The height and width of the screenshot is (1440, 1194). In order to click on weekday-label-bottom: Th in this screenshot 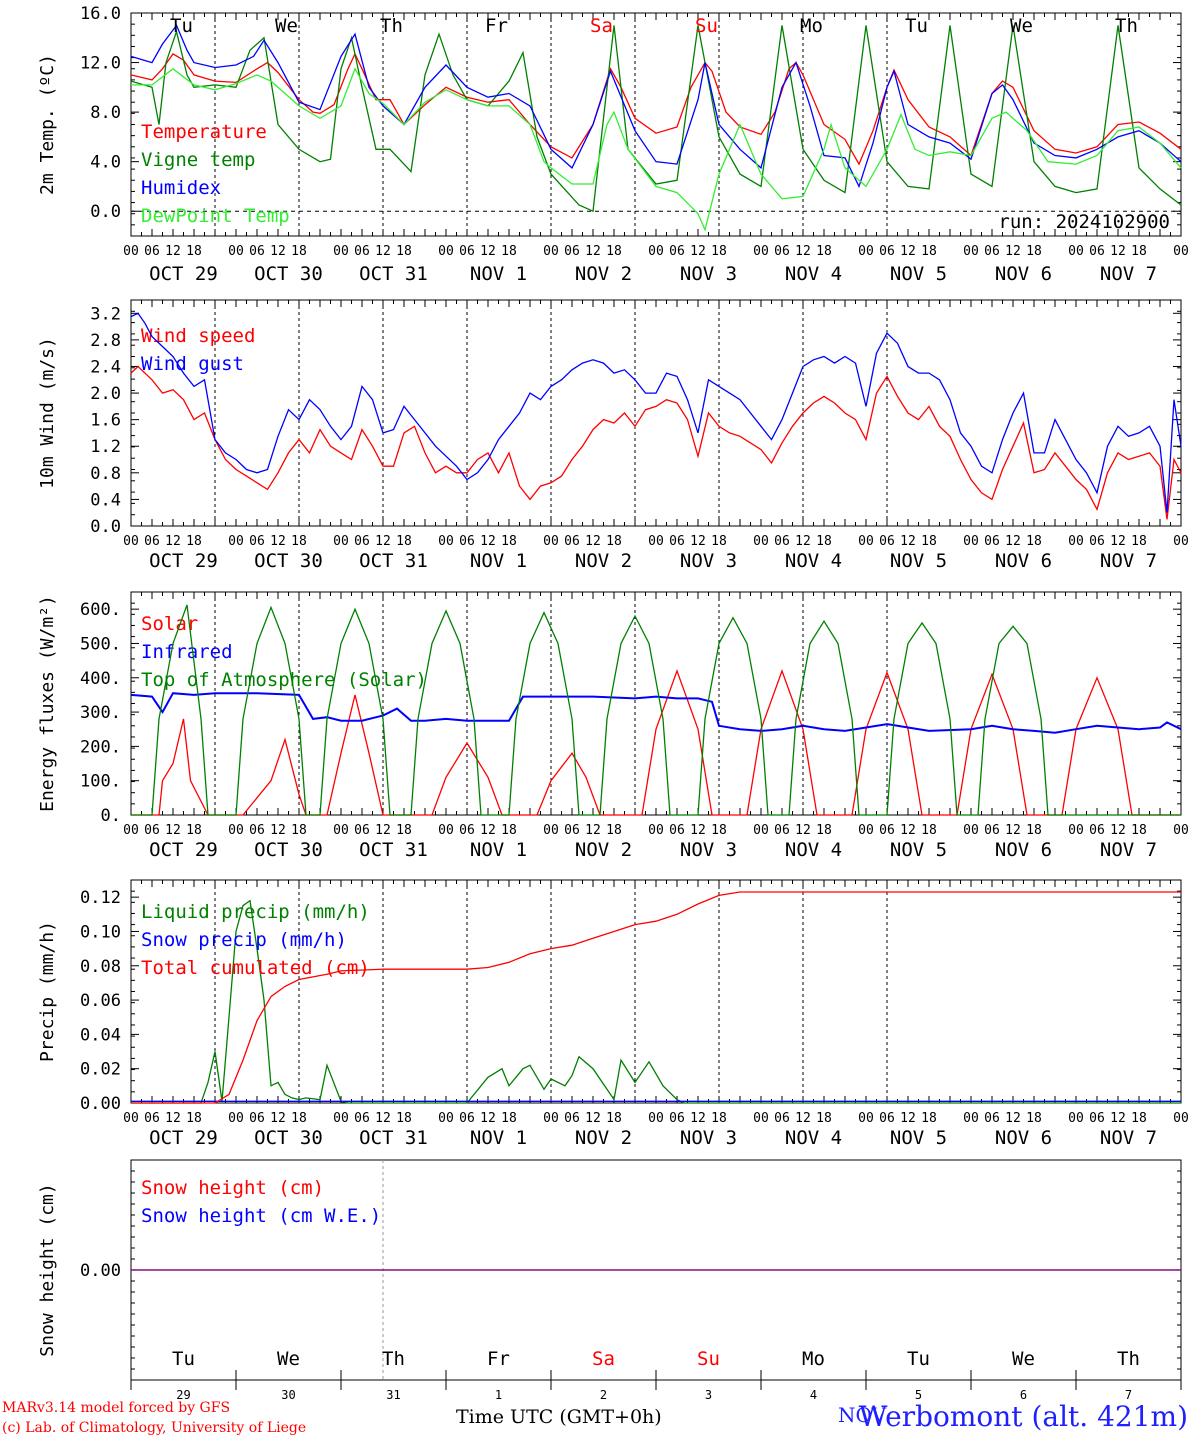, I will do `click(1128, 1359)`.